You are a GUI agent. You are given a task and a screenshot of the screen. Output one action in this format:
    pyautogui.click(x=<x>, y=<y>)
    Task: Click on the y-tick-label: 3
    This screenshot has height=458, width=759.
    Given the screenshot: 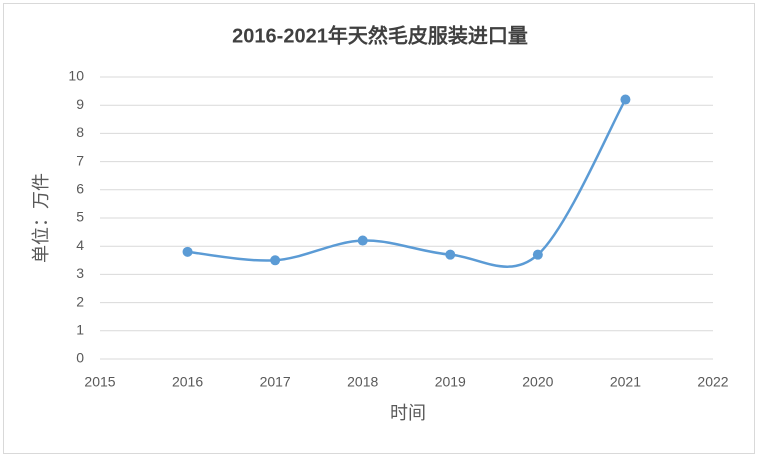 What is the action you would take?
    pyautogui.click(x=80, y=273)
    